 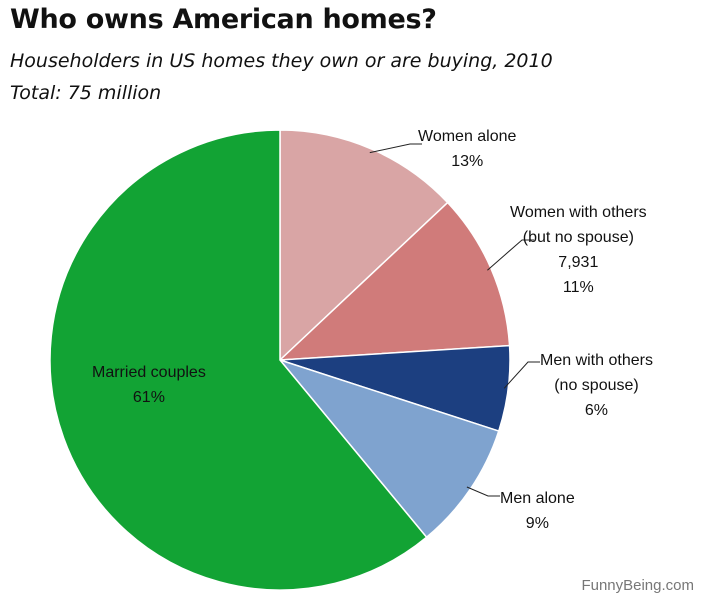 I want to click on label-men-alone: Men alone 9%, so click(x=537, y=511).